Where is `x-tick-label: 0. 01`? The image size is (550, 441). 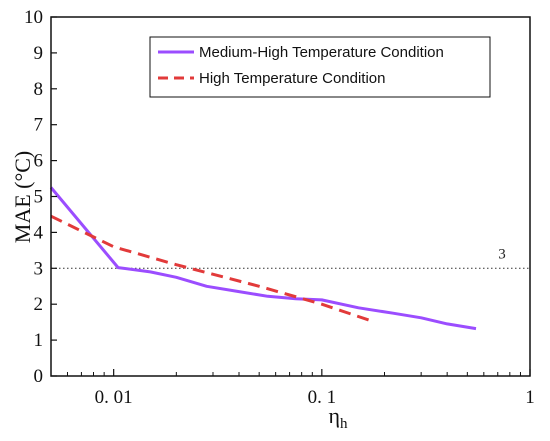
x-tick-label: 0. 01 is located at coordinates (114, 397).